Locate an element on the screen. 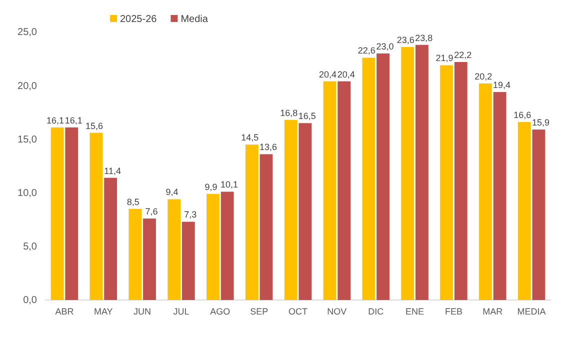 This screenshot has height=338, width=563. x-tick-label: DIC is located at coordinates (376, 311).